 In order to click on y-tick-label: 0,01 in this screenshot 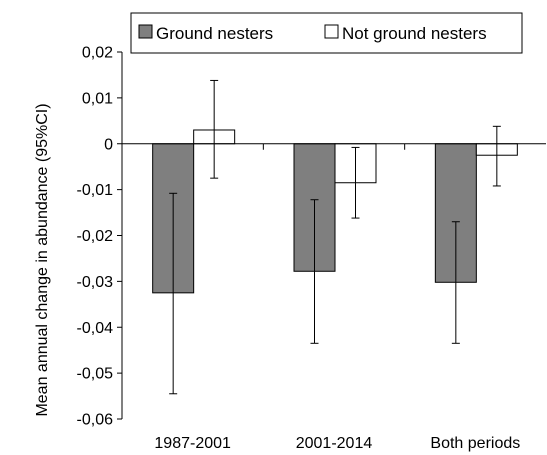, I will do `click(97, 98)`.